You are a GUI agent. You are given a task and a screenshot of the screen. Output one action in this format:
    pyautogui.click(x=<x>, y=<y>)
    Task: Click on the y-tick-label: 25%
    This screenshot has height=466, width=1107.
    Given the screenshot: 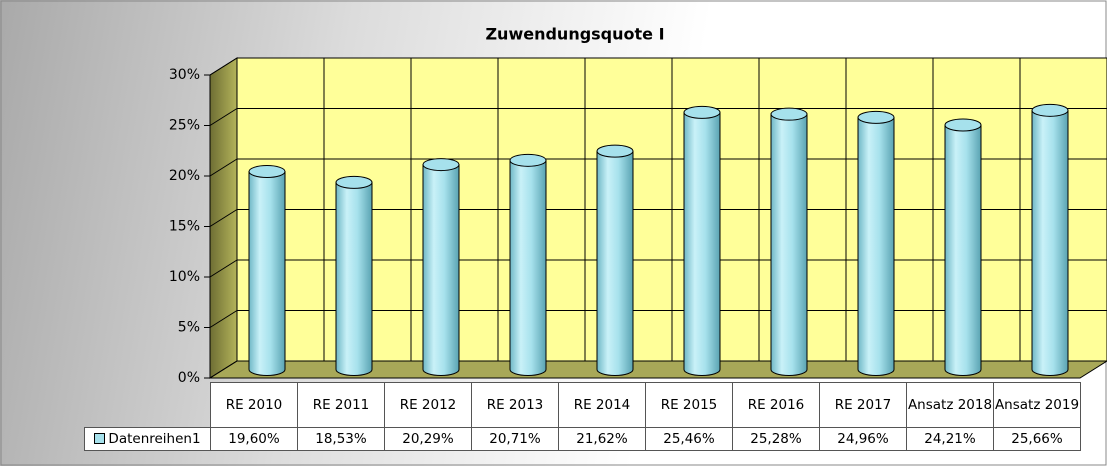 What is the action you would take?
    pyautogui.click(x=184, y=126)
    